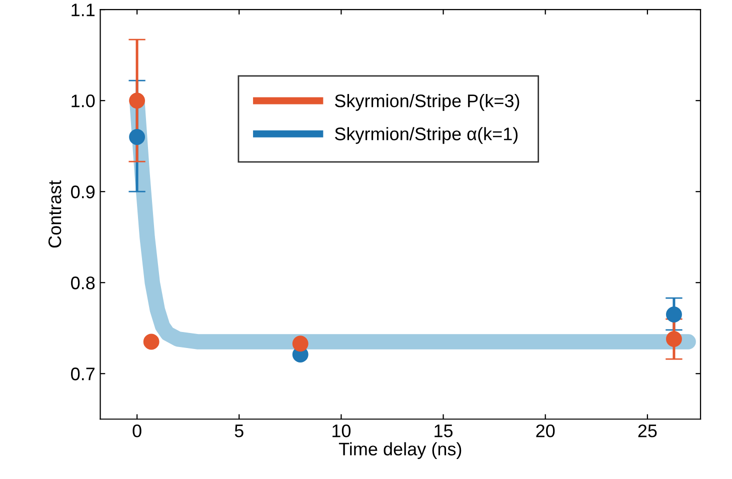 The image size is (732, 479). What do you see at coordinates (545, 431) in the screenshot?
I see `x-tick-label: 20` at bounding box center [545, 431].